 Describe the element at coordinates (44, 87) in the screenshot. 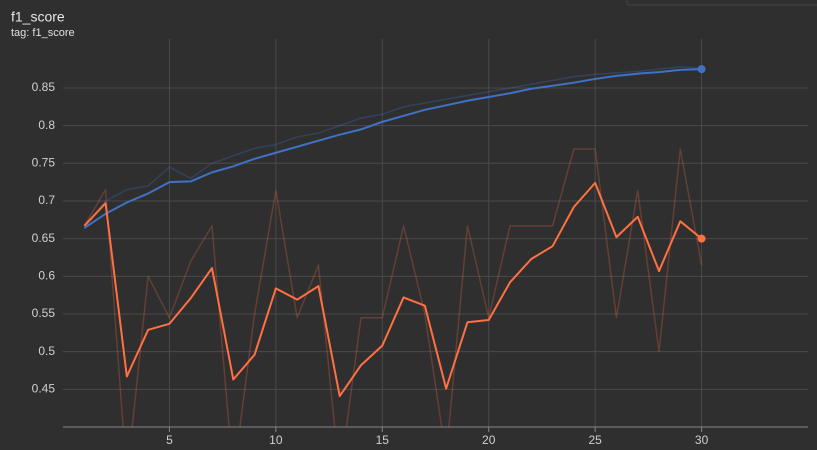

I see `y-tick-label: 0.85` at that location.